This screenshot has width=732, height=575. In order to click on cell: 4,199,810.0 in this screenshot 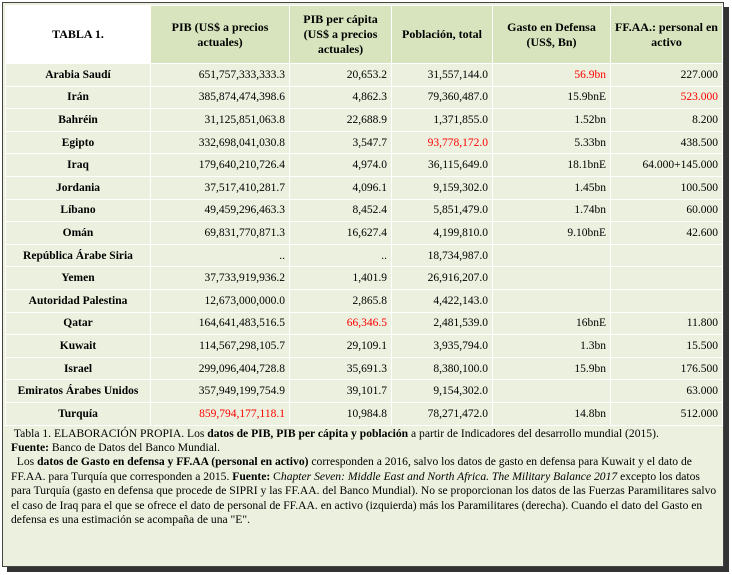, I will do `click(442, 233)`.